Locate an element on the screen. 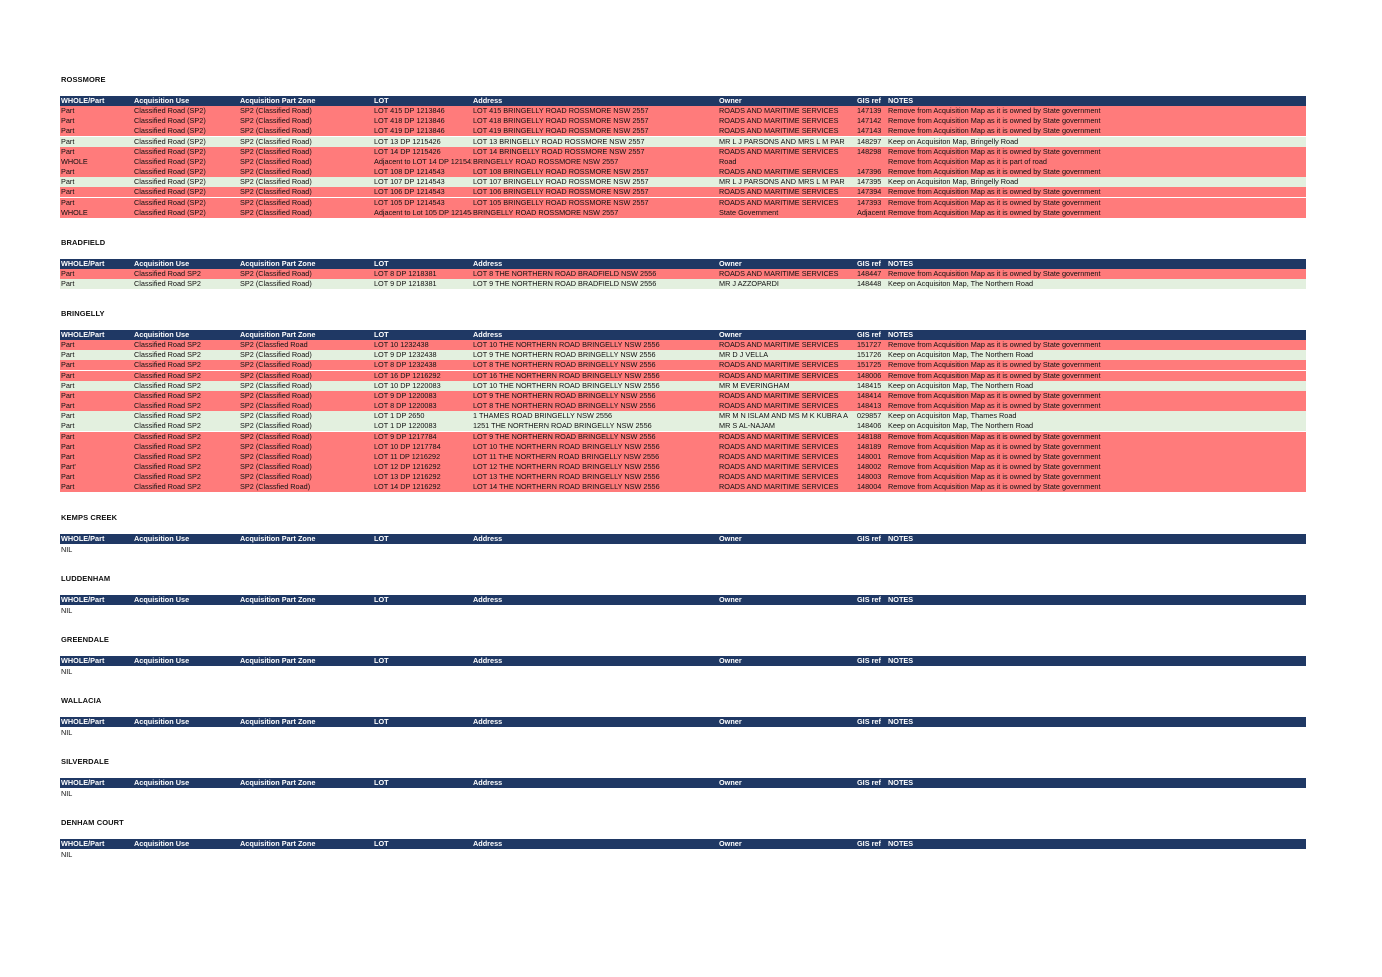 The width and height of the screenshot is (1382, 977). table-cell: 148189 is located at coordinates (869, 446).